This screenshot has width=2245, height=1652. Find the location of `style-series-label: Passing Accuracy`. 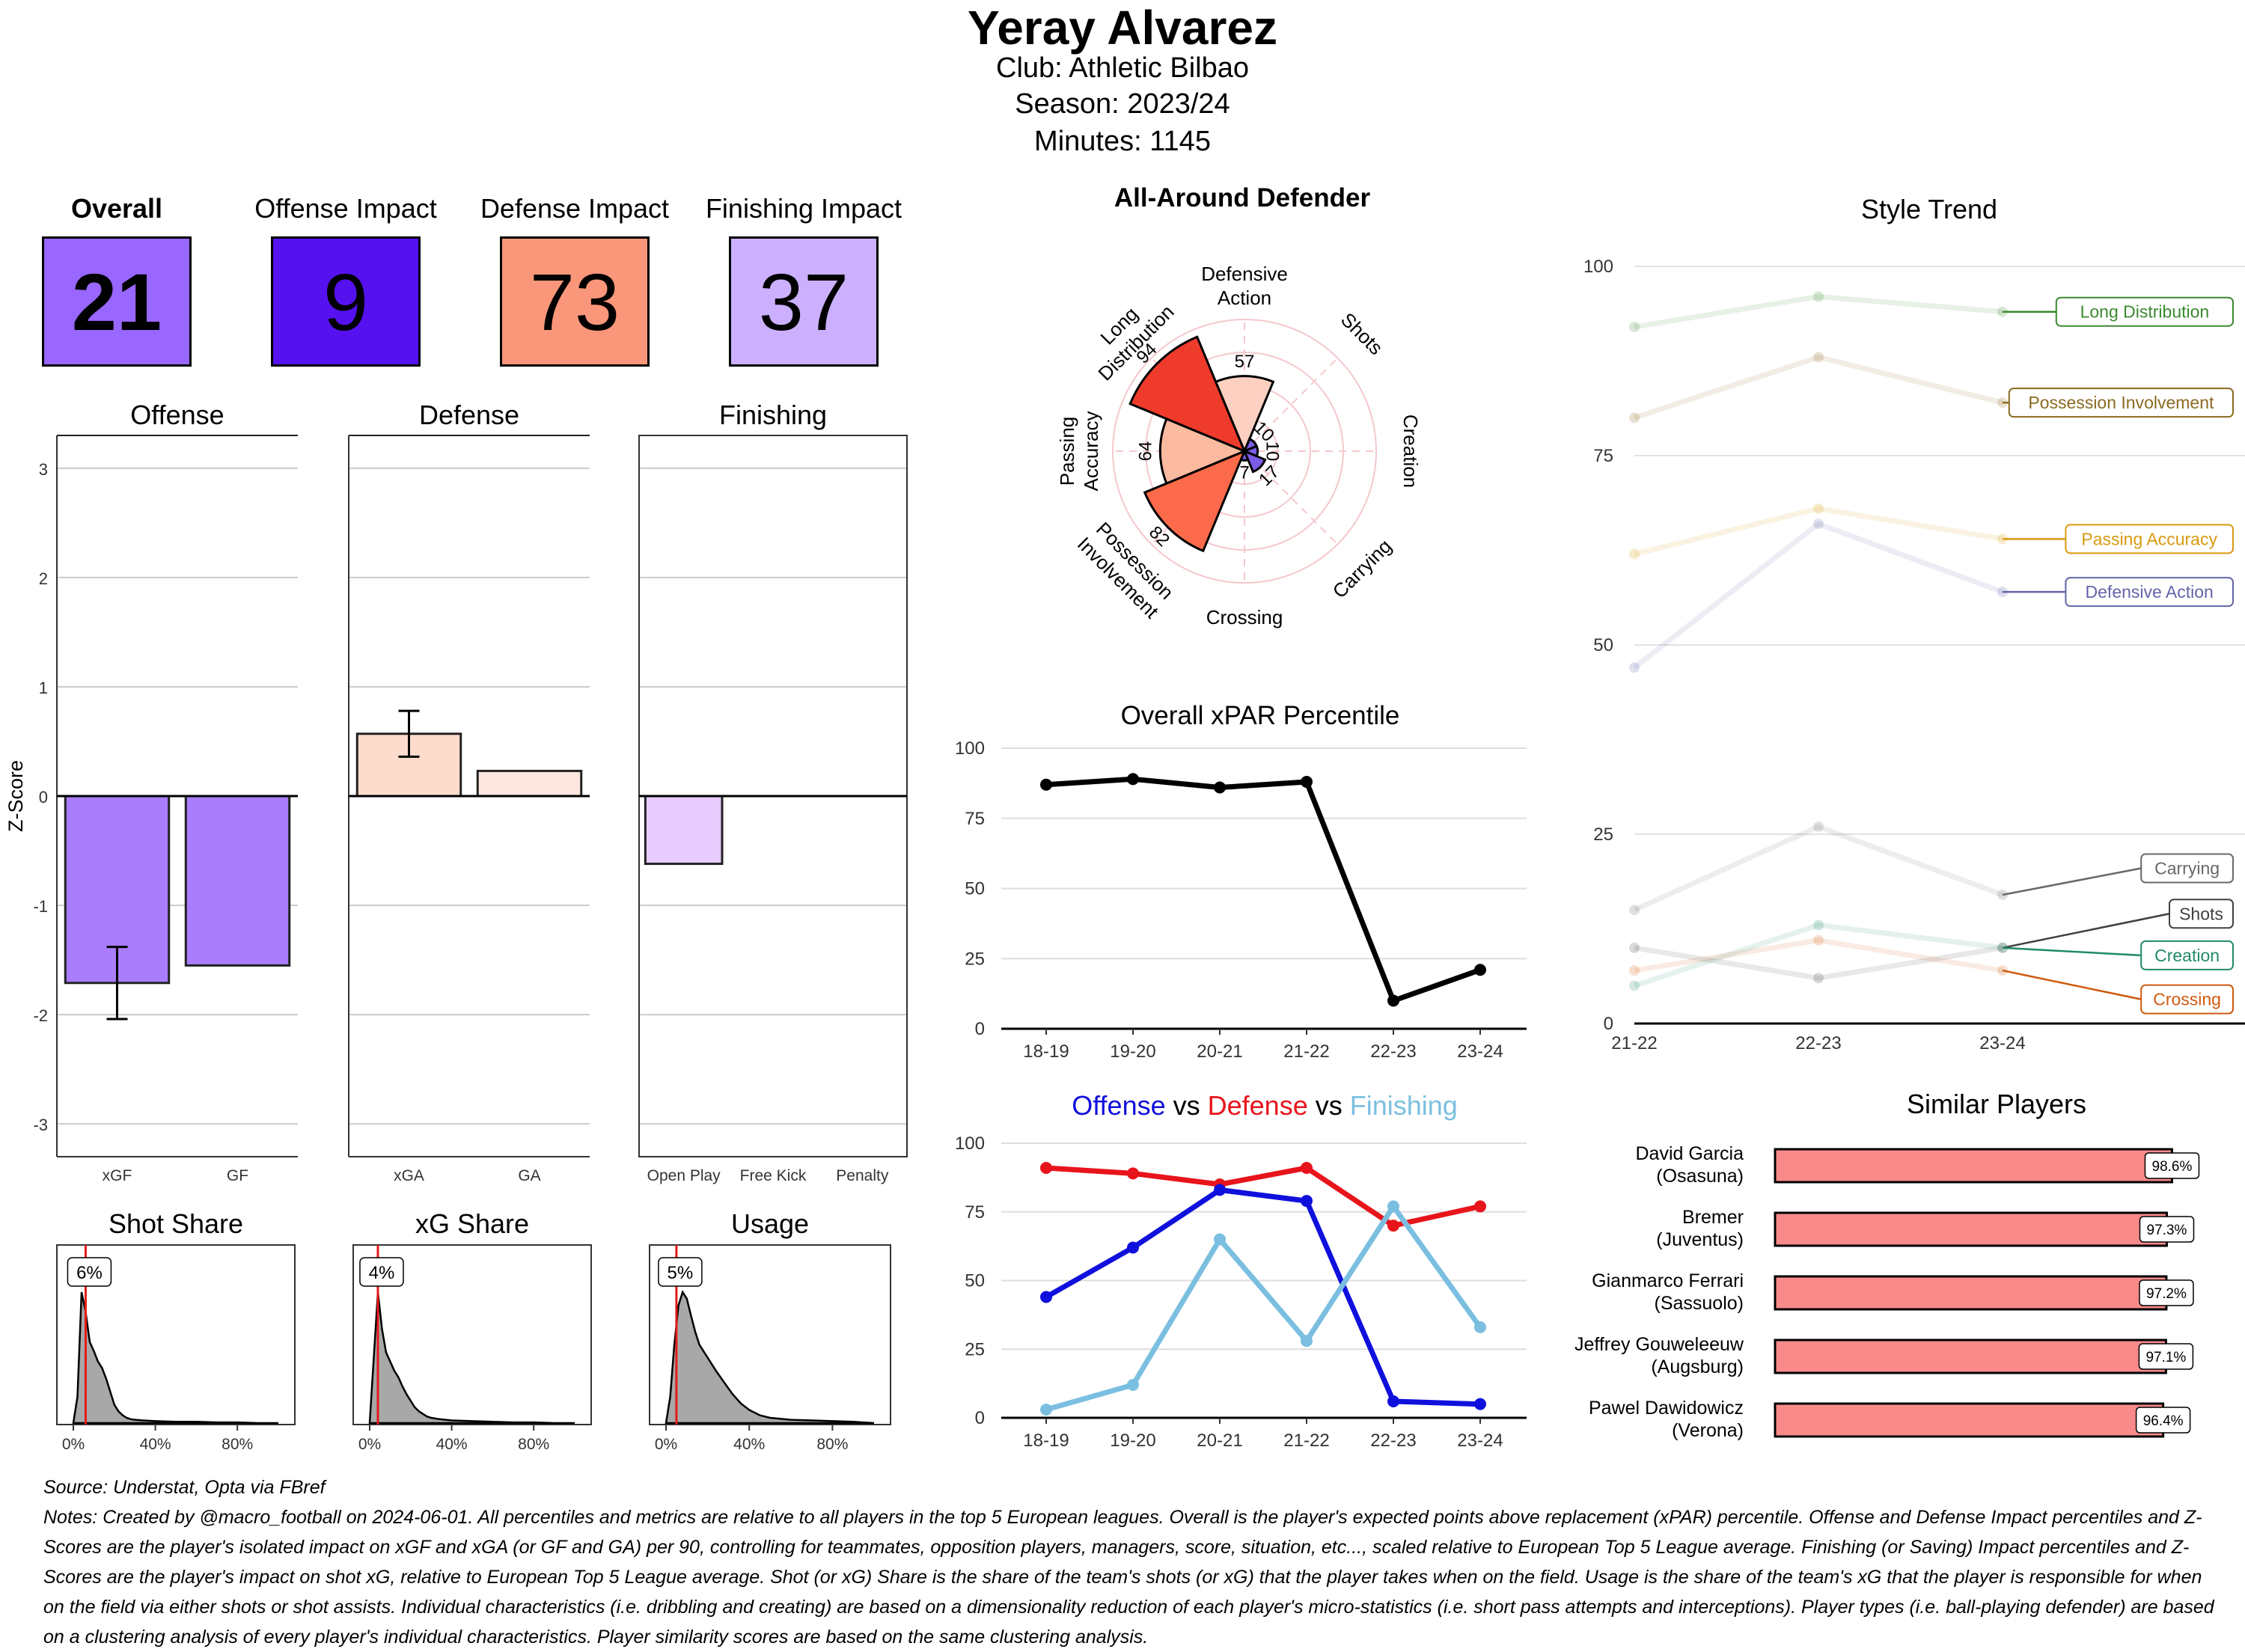

style-series-label: Passing Accuracy is located at coordinates (2149, 538).